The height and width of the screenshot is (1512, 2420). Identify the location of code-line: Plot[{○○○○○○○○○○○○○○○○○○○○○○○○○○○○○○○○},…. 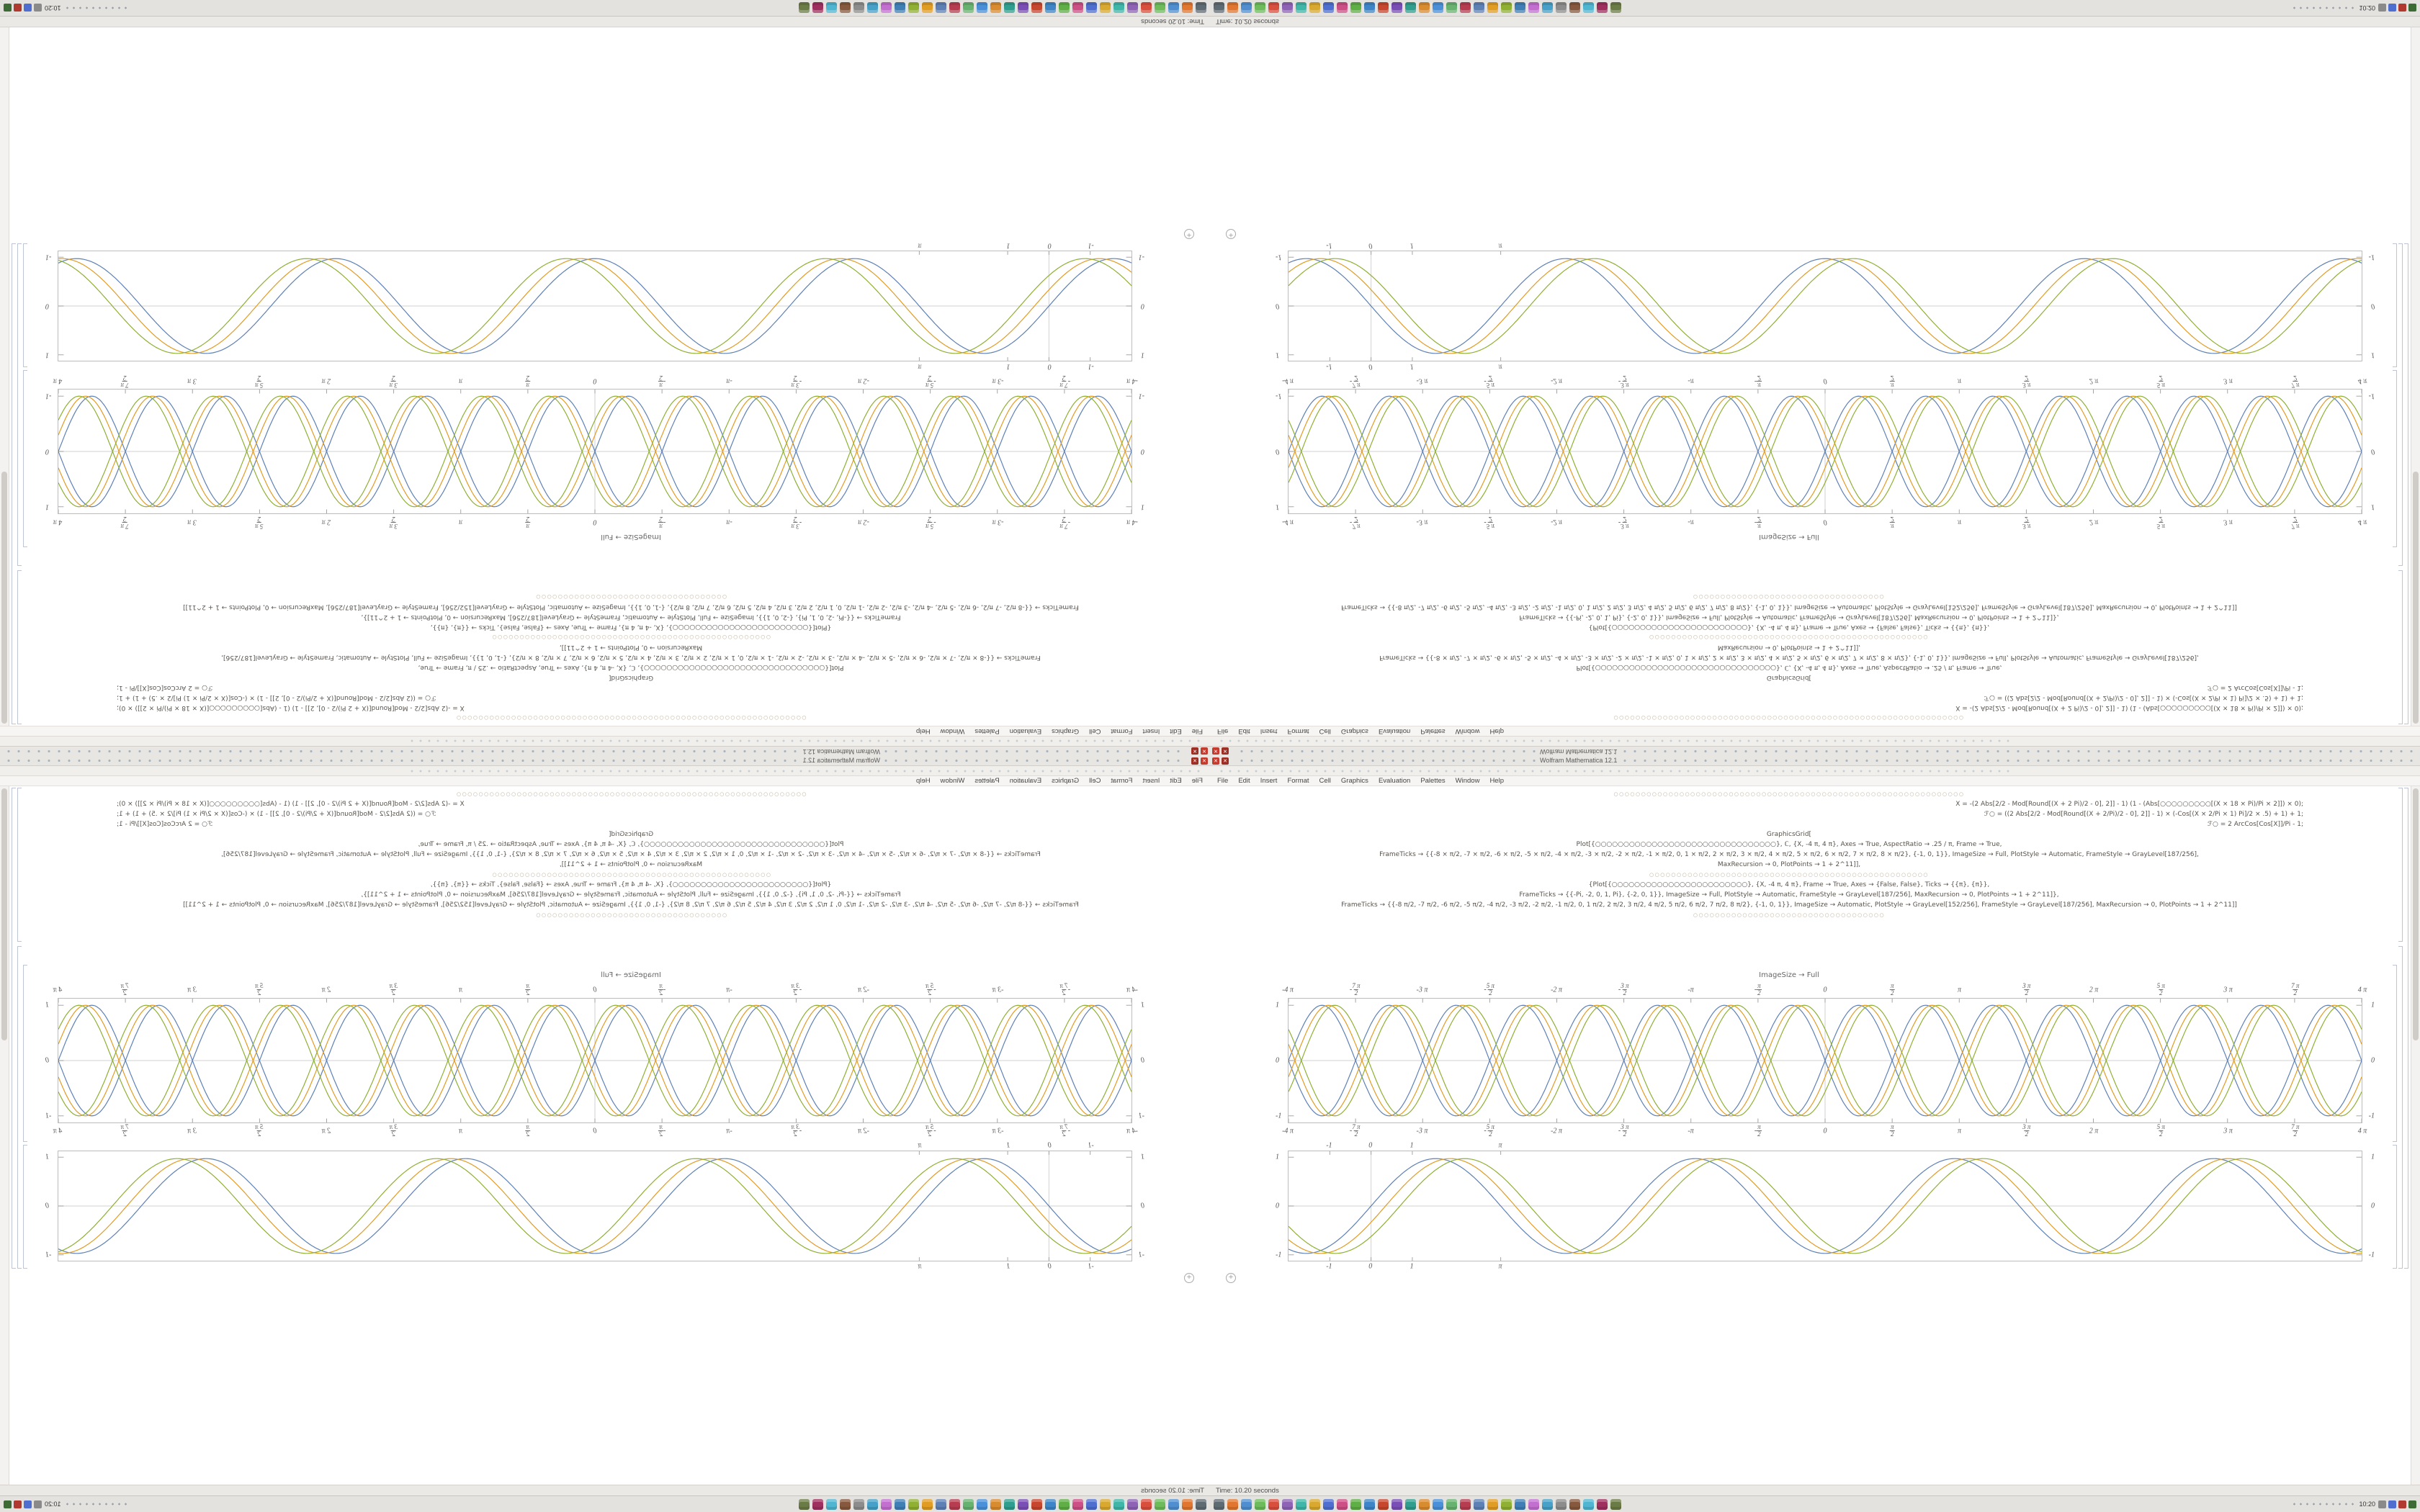
(631, 667).